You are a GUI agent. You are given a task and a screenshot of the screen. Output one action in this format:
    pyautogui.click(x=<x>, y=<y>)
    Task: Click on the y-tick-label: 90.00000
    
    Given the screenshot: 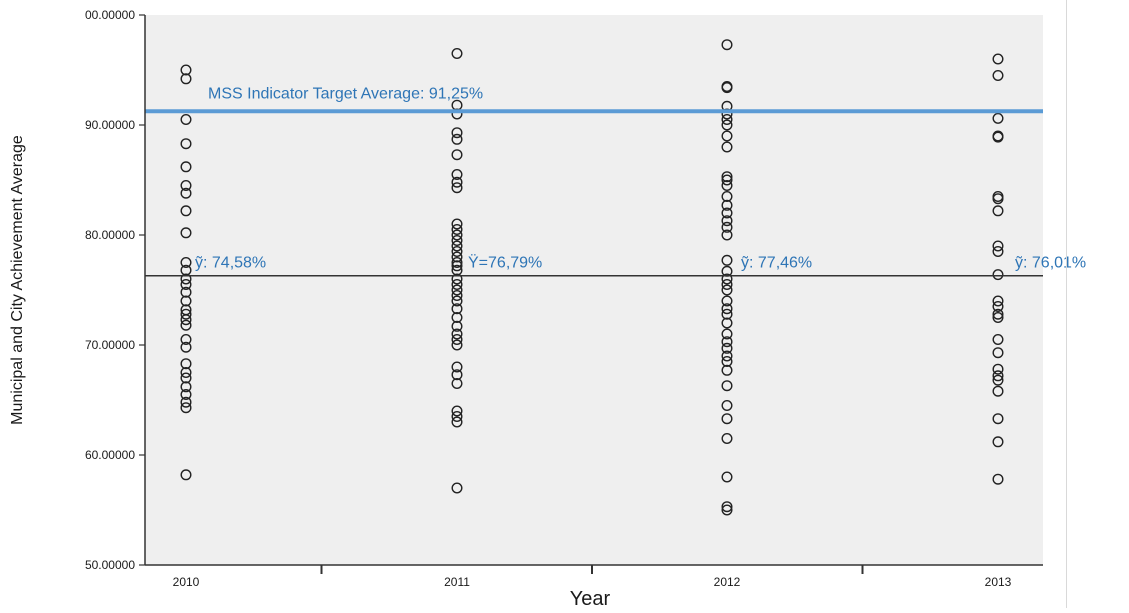 What is the action you would take?
    pyautogui.click(x=110, y=125)
    